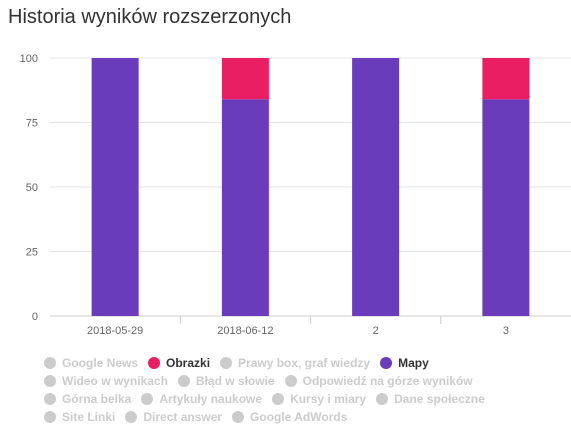  Describe the element at coordinates (29, 59) in the screenshot. I see `y-tick-label: 100` at that location.